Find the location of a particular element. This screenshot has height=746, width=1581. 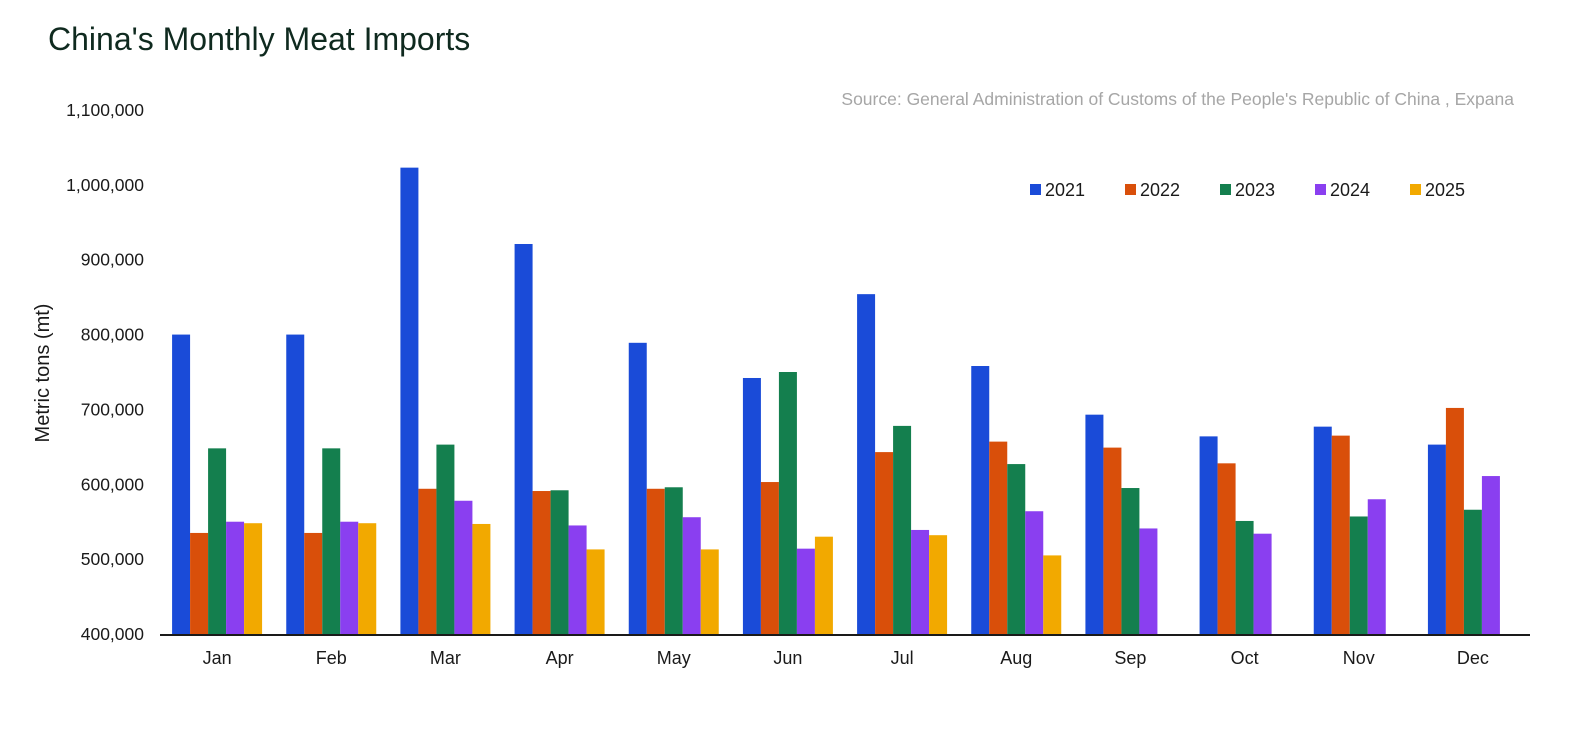

bar-2023-oct is located at coordinates (1244, 577).